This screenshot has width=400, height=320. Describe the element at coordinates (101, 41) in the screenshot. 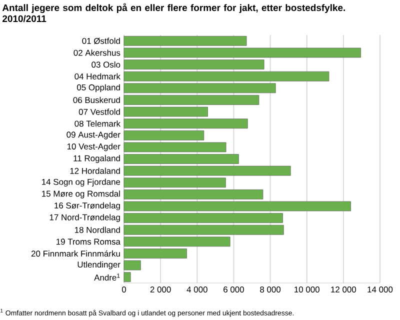

I see `y-tick-label: 01 Østfold` at that location.